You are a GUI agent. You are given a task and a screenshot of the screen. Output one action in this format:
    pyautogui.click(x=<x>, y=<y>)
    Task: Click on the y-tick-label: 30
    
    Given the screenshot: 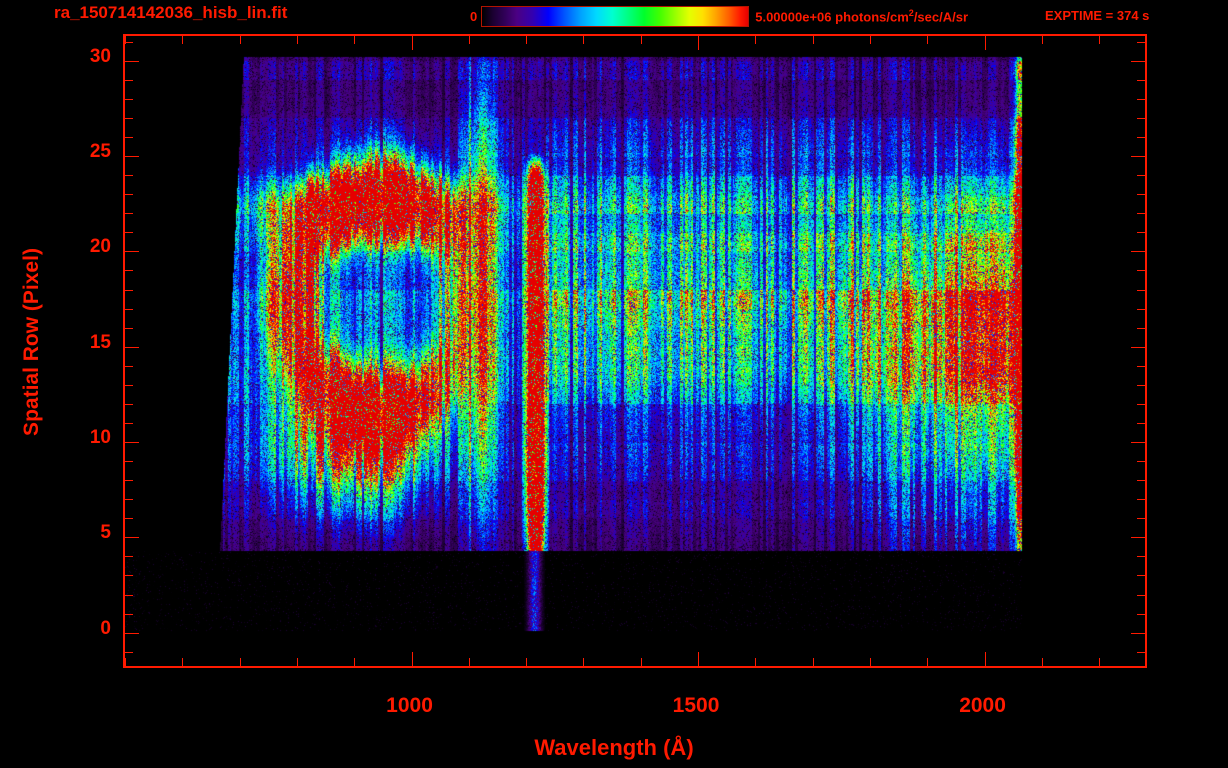 What is the action you would take?
    pyautogui.click(x=100, y=56)
    